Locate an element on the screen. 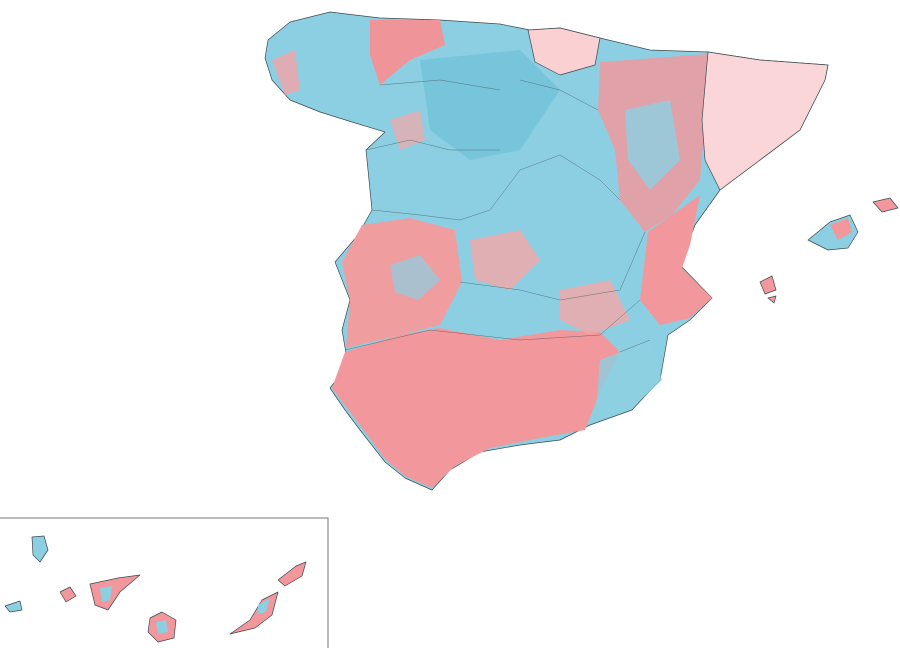 The image size is (900, 648). menorca is located at coordinates (885, 205).